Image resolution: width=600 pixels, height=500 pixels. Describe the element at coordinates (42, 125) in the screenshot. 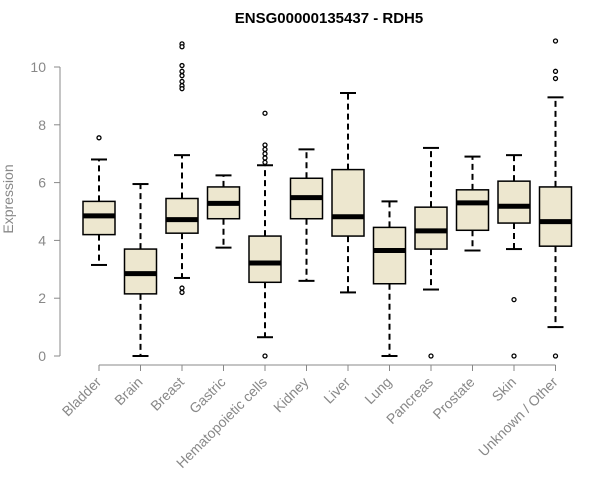

I see `y-tick-label: 8` at that location.